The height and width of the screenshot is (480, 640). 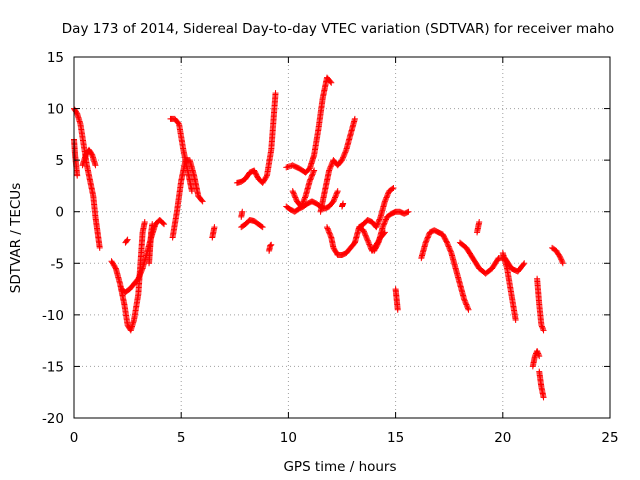 I want to click on y-tick-label: -15, so click(x=53, y=367).